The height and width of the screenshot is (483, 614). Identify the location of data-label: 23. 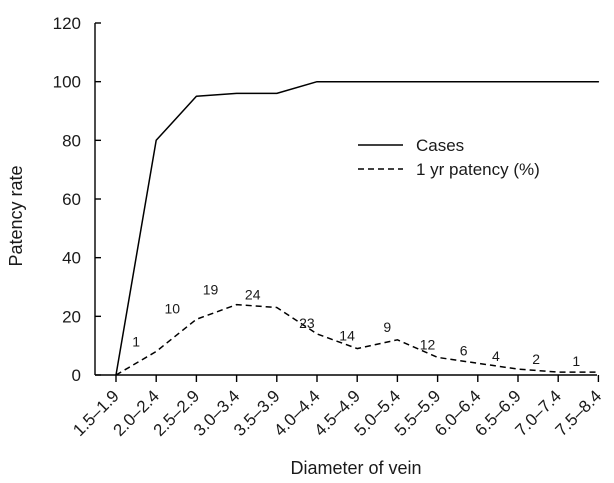
(307, 323).